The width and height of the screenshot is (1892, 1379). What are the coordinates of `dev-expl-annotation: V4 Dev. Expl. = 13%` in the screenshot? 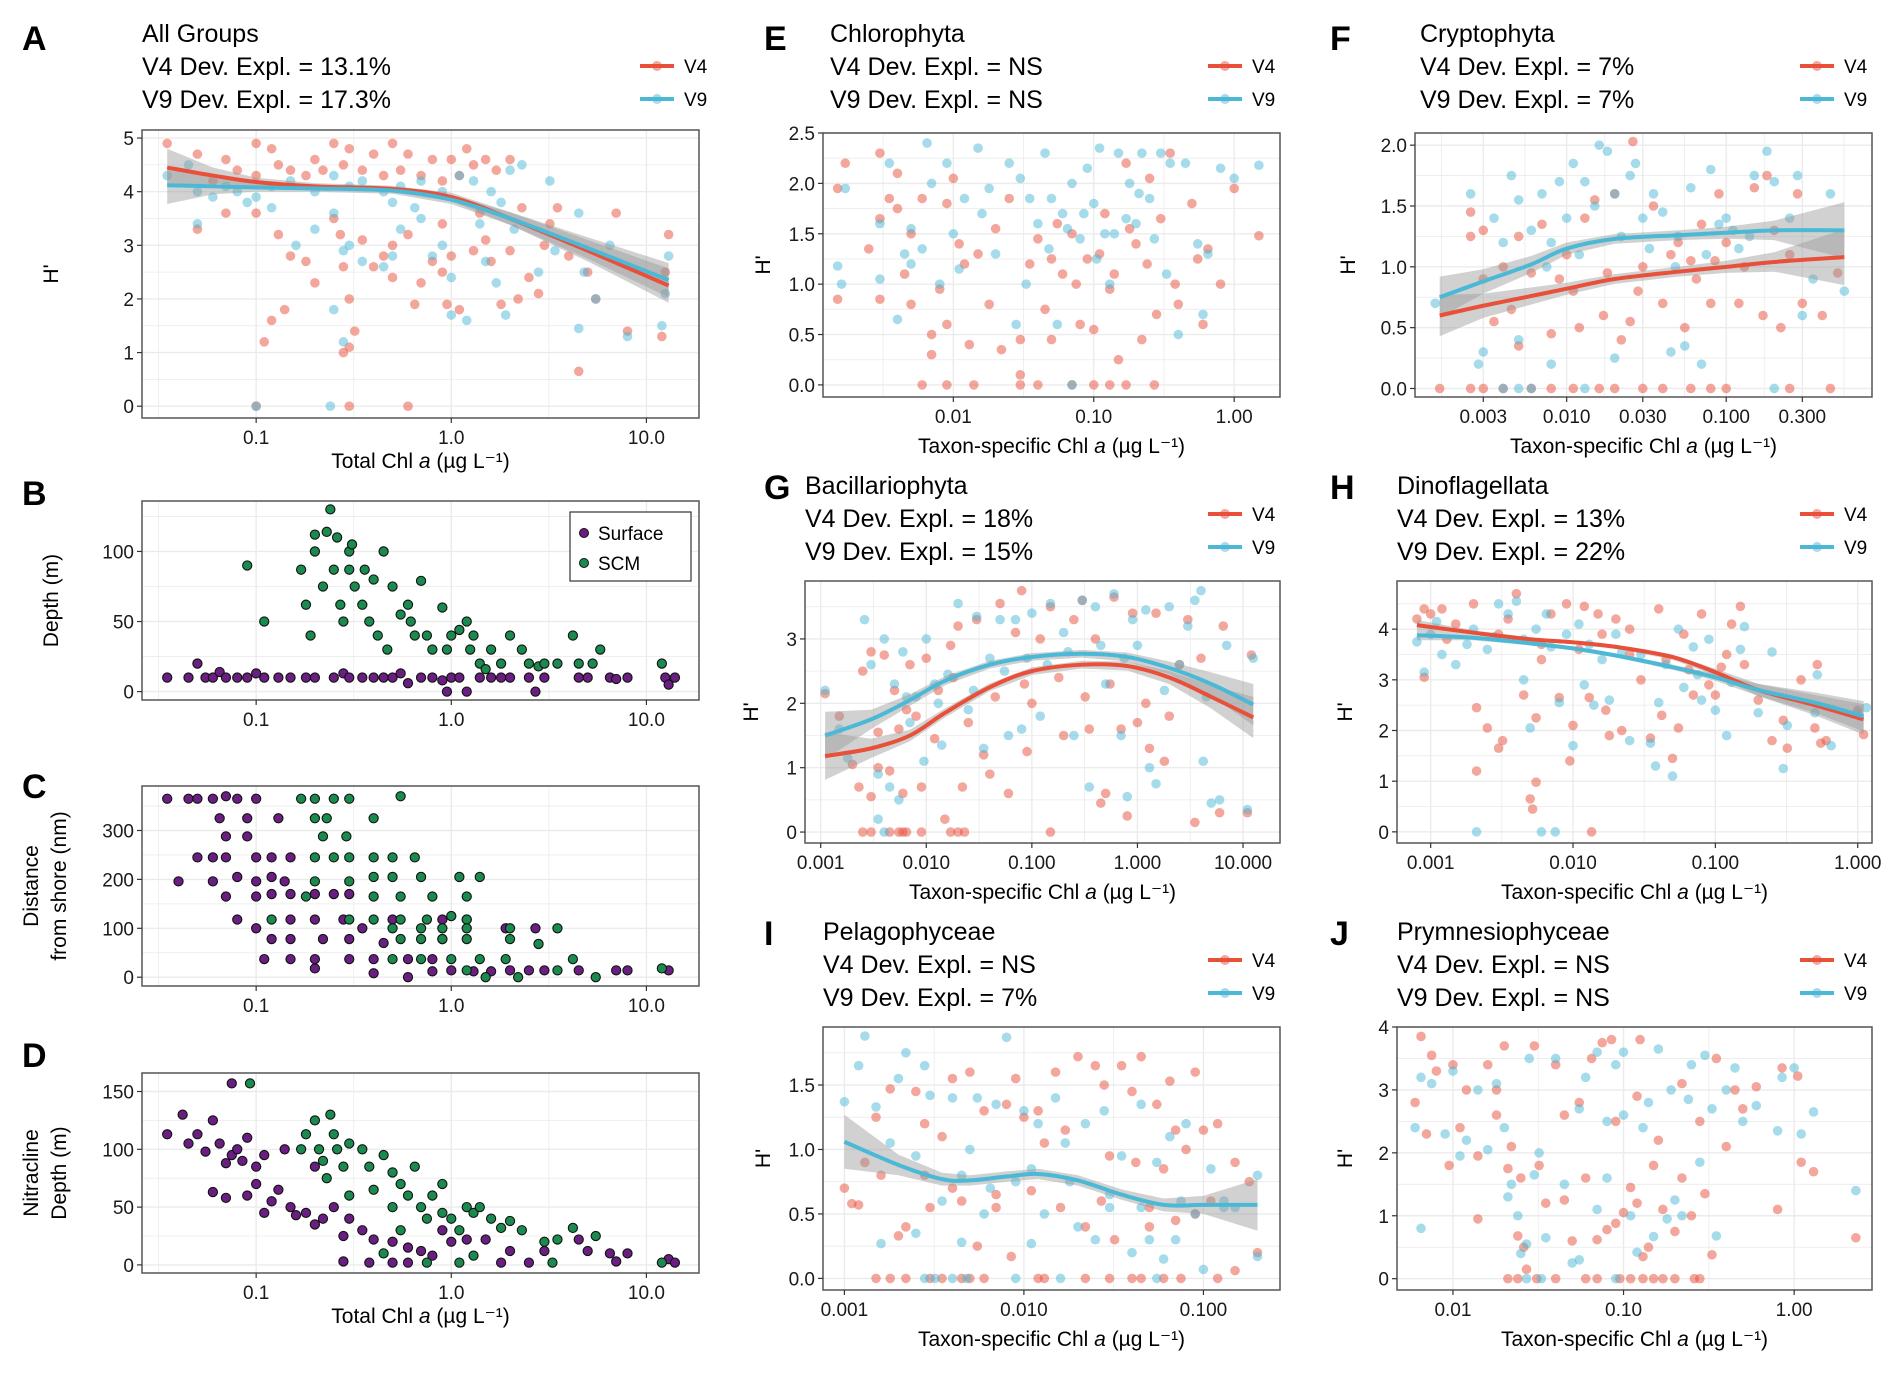 It's located at (1511, 519).